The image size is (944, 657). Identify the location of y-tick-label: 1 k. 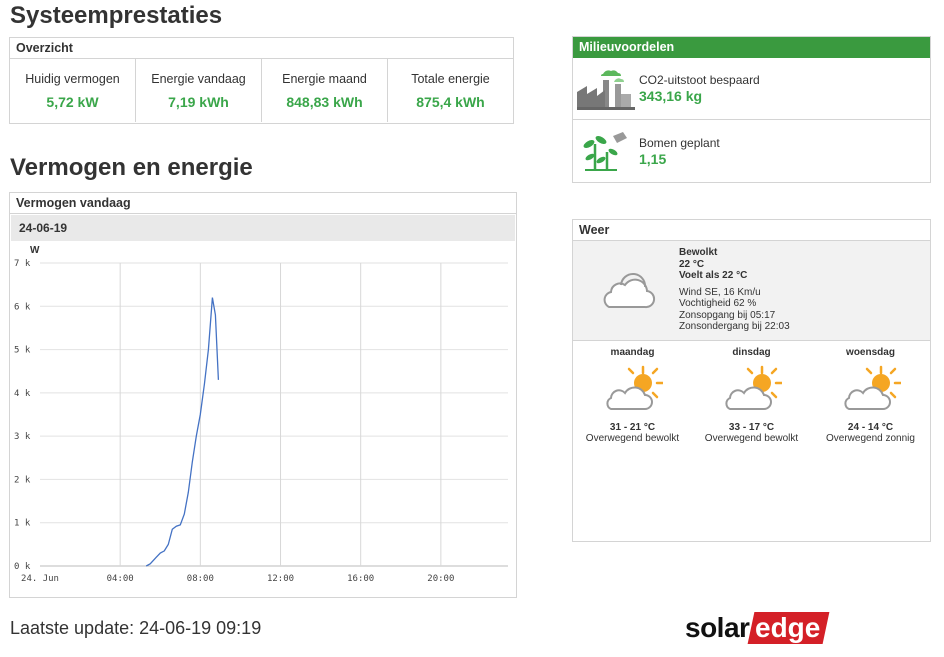
(22, 524).